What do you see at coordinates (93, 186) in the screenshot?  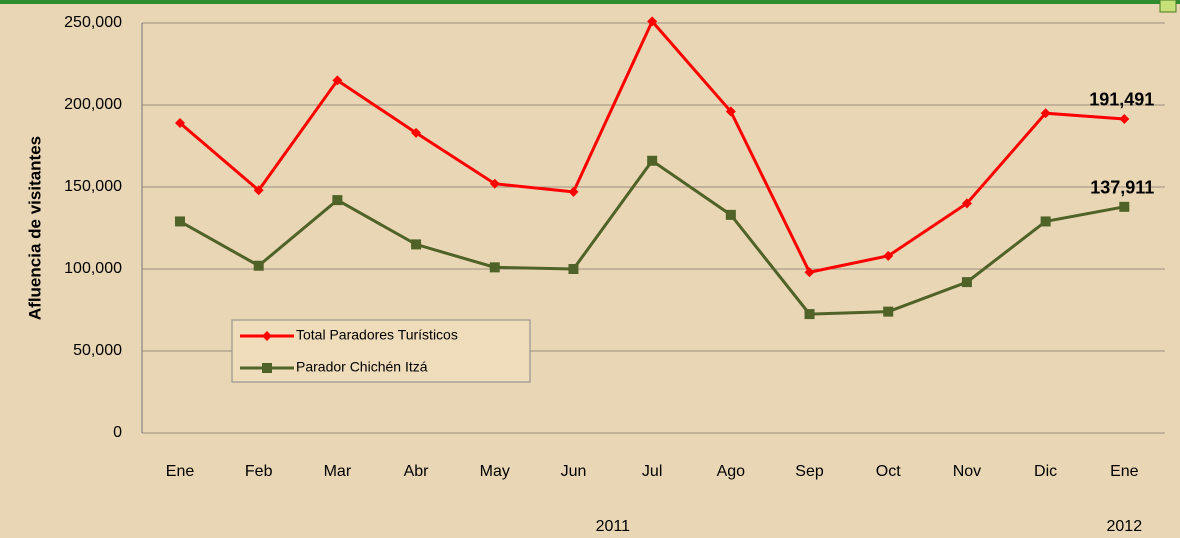 I see `y-tick-label: 150,000` at bounding box center [93, 186].